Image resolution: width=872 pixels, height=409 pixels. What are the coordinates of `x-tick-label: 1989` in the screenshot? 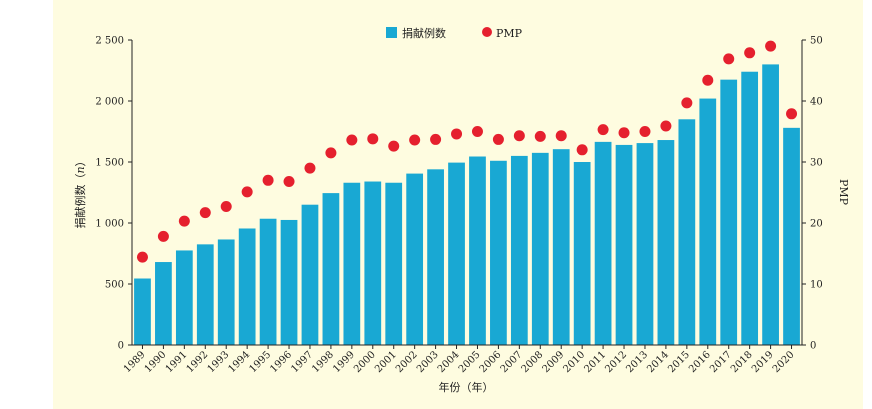 It's located at (135, 362).